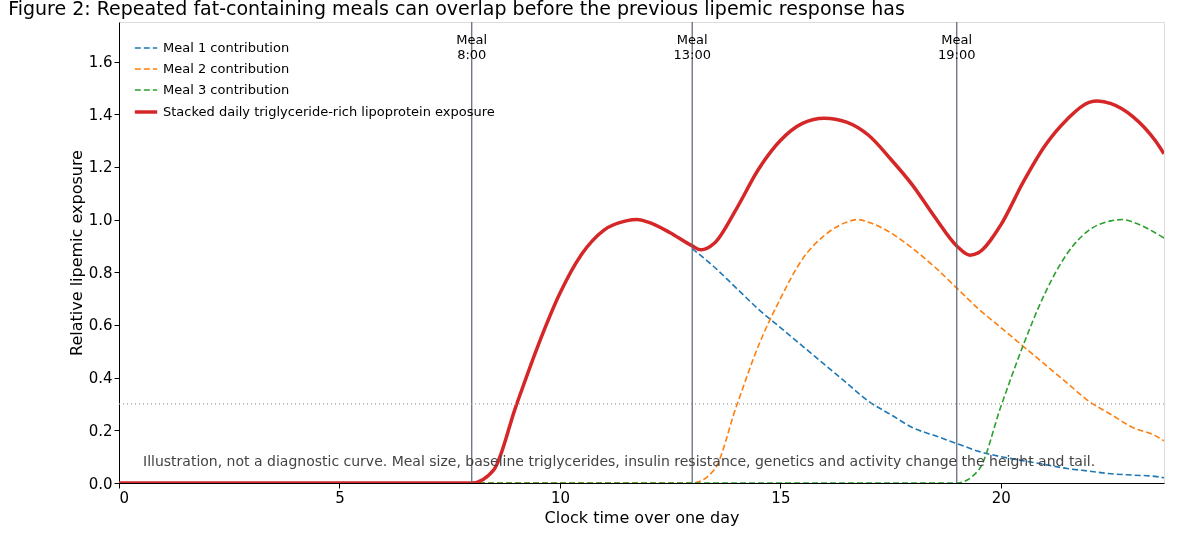 The height and width of the screenshot is (536, 1184). I want to click on chart-title: Figure 2: Repeated fat-containing meals can overlap before the previous lipemic response has, so click(456, 10).